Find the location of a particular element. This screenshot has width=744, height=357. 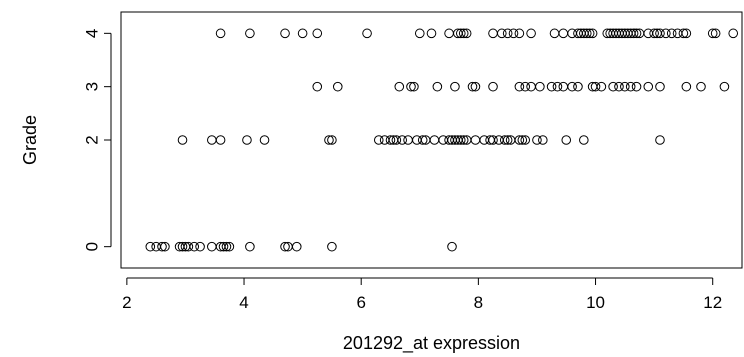

x-tick-label: 10 is located at coordinates (595, 302).